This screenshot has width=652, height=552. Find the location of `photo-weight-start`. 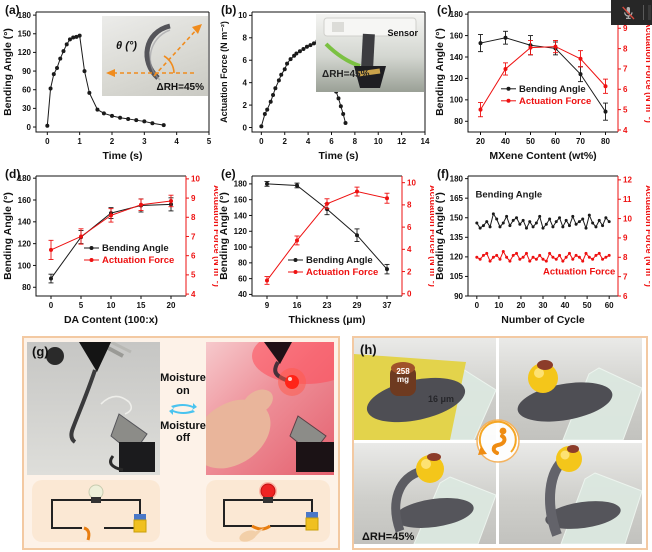

photo-weight-start is located at coordinates (570, 389).